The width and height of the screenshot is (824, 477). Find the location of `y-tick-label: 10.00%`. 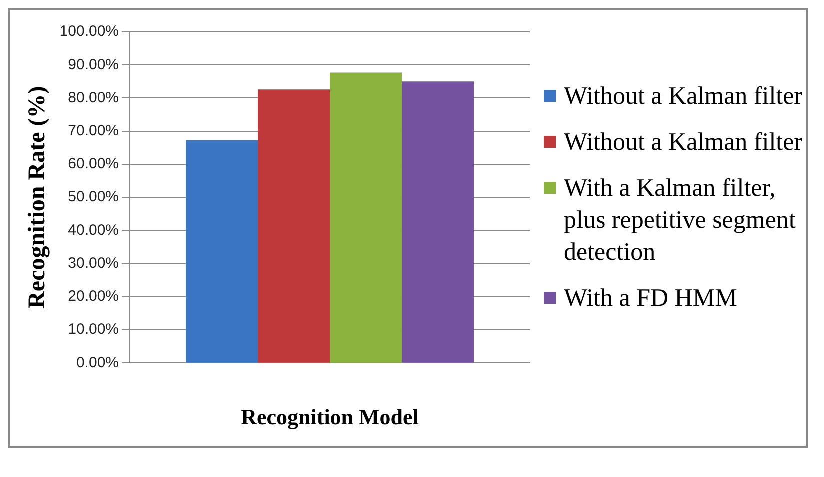

y-tick-label: 10.00% is located at coordinates (94, 329).